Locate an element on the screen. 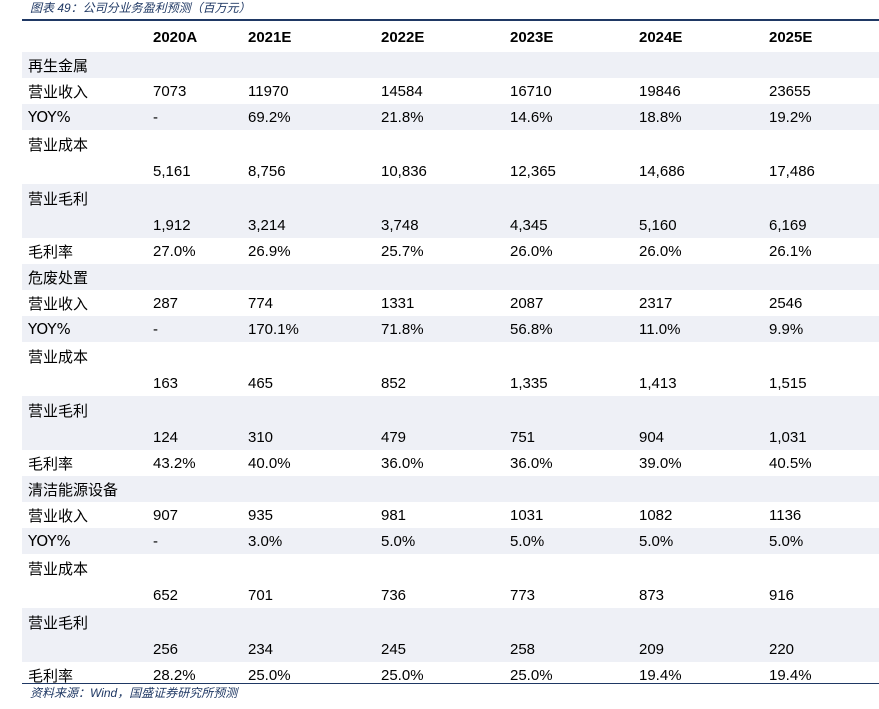 The width and height of the screenshot is (879, 709). table-bottom-rule is located at coordinates (450, 683).